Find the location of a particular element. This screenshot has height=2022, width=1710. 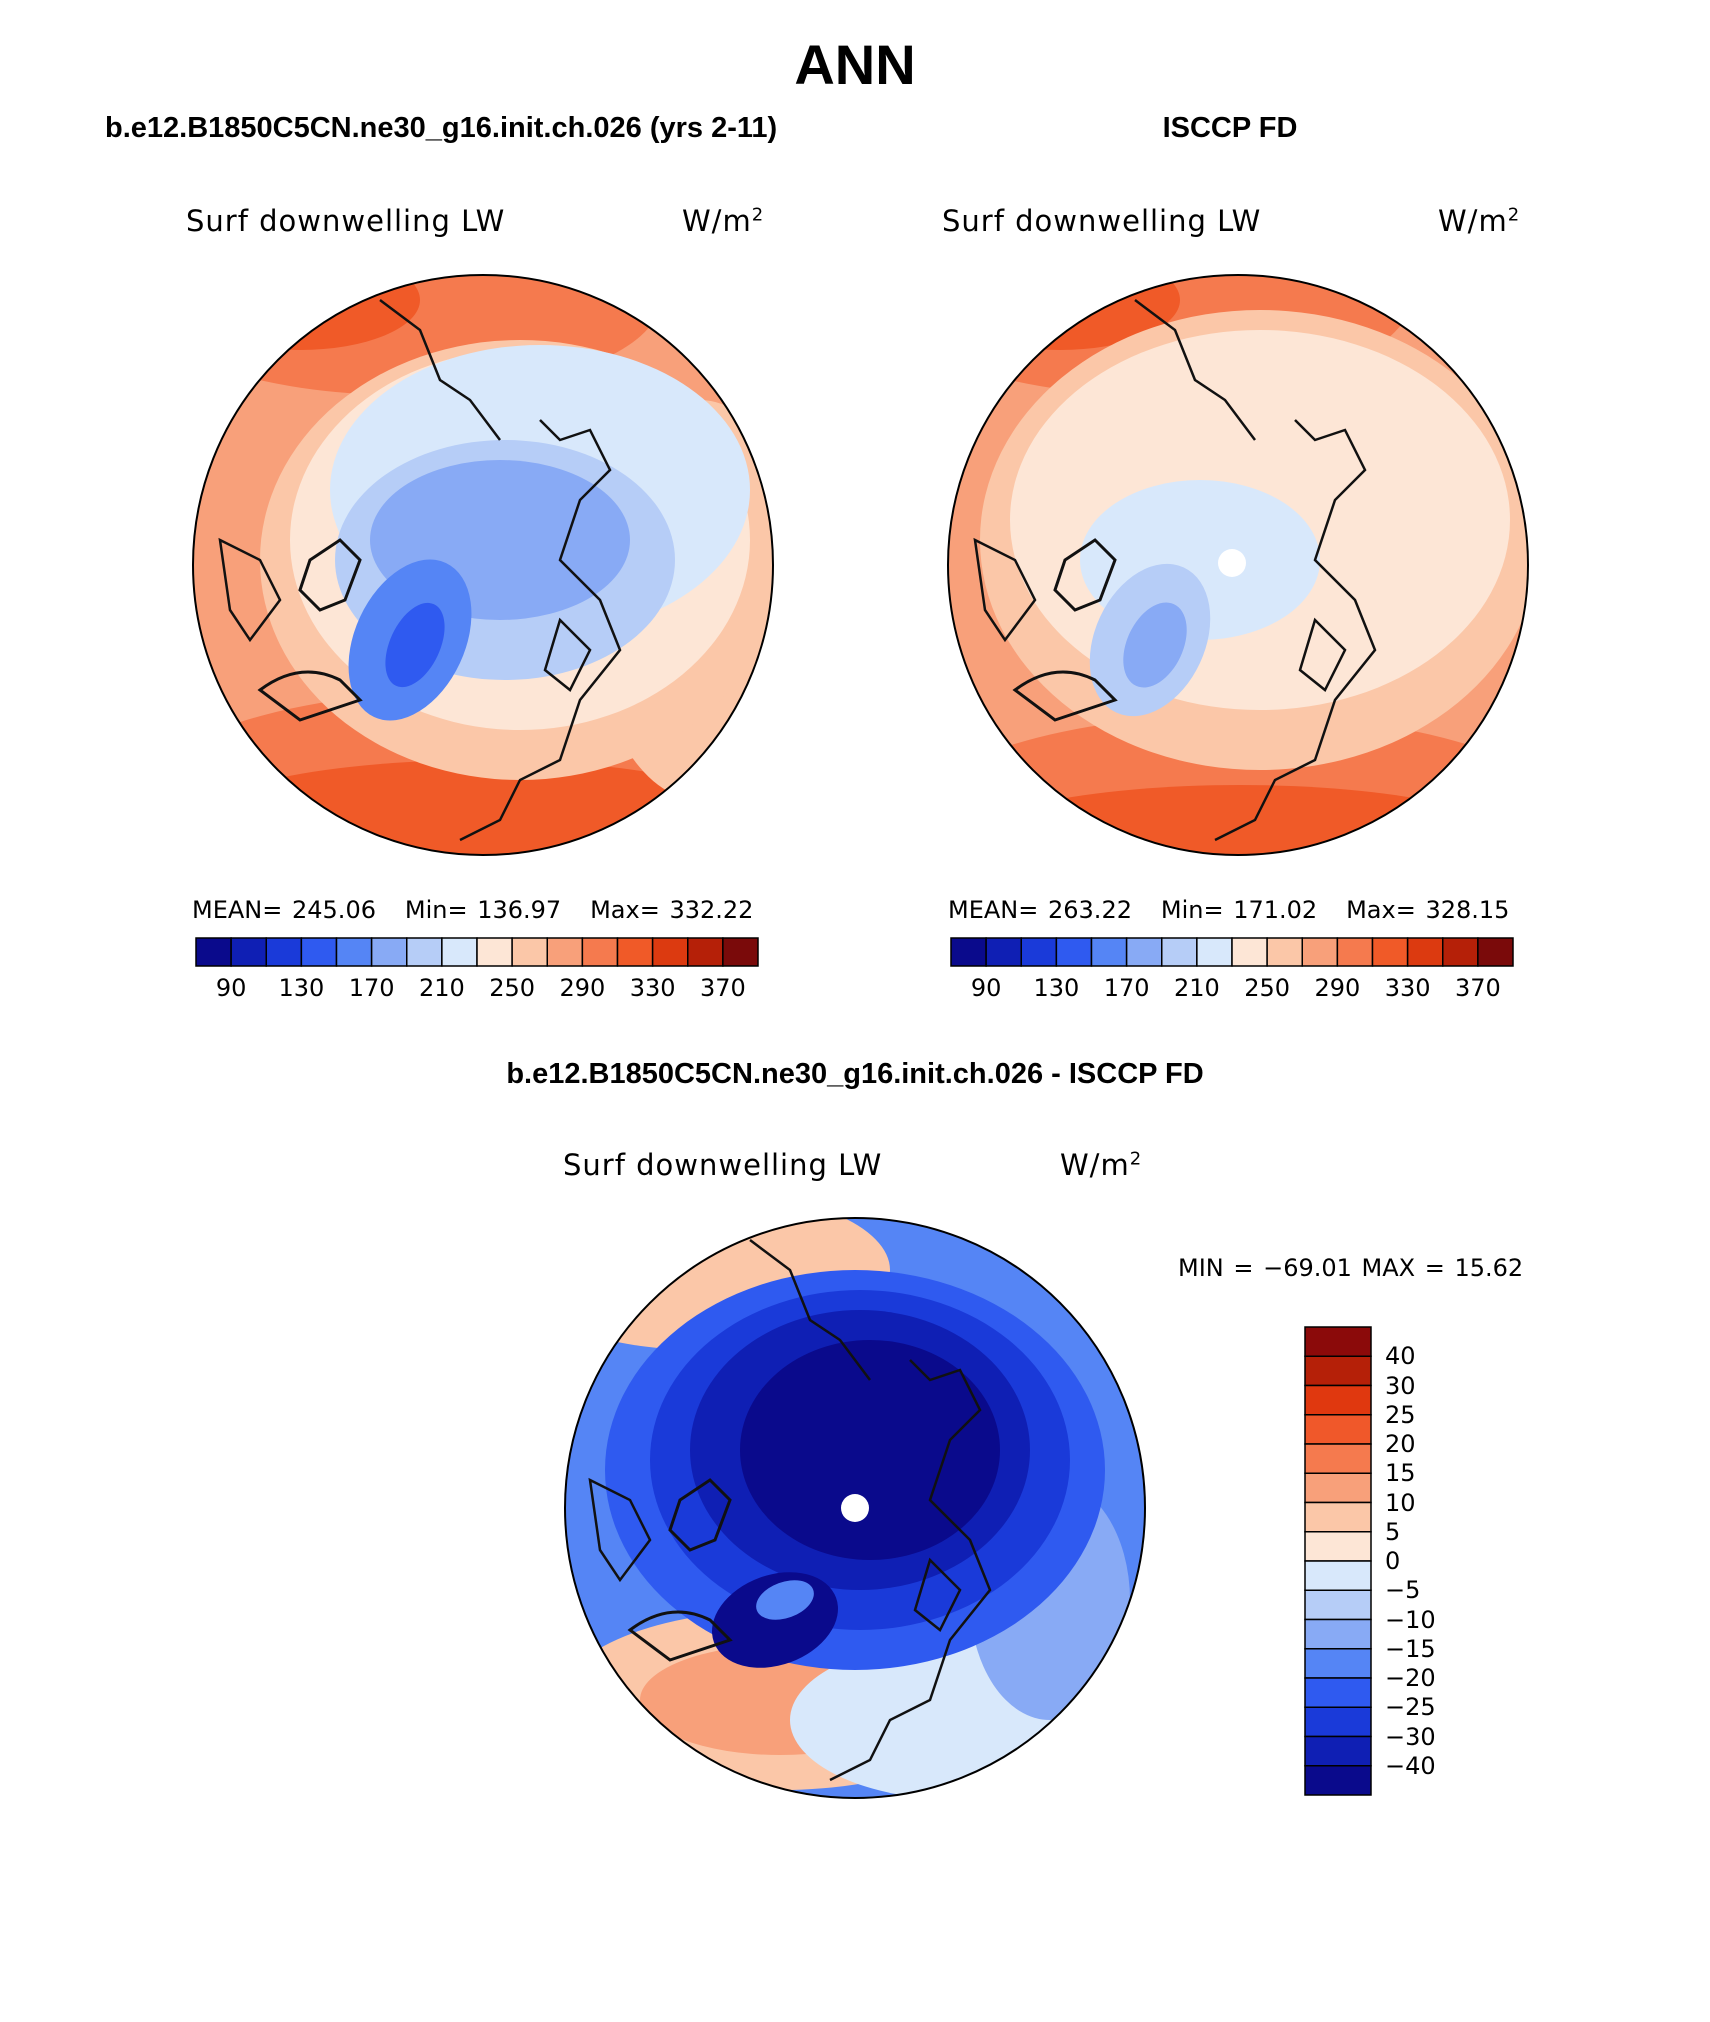

panel-1-variable: Surf downwelling LW is located at coordinates (346, 221).